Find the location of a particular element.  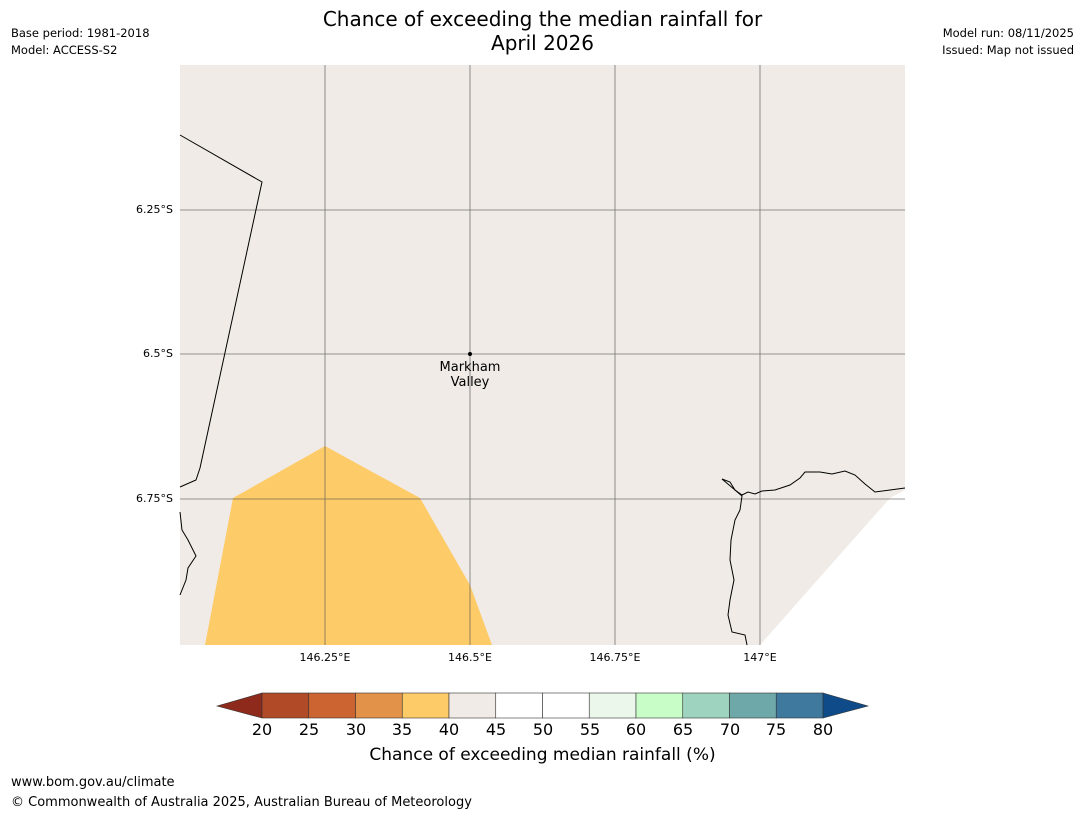

place-label: Markham Valley is located at coordinates (470, 375).